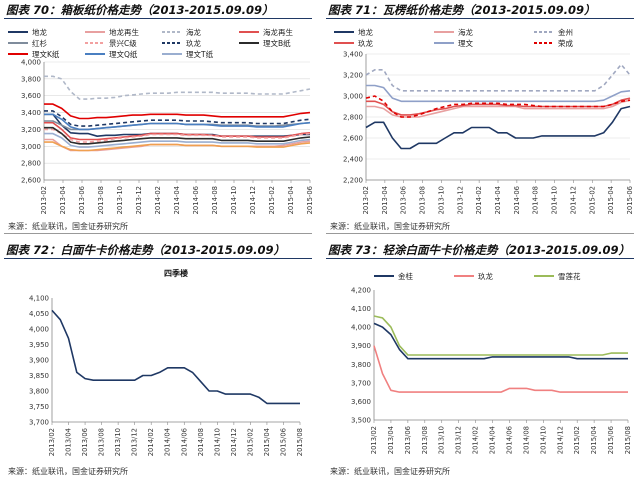  I want to click on y-tick-label: 3,950, so click(39, 345).